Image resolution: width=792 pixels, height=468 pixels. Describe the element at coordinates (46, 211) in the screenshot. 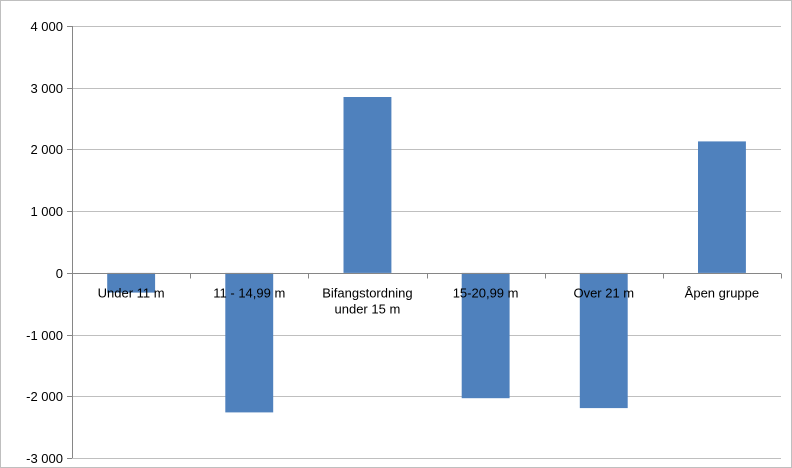

I see `y-tick-label: 1 000` at that location.